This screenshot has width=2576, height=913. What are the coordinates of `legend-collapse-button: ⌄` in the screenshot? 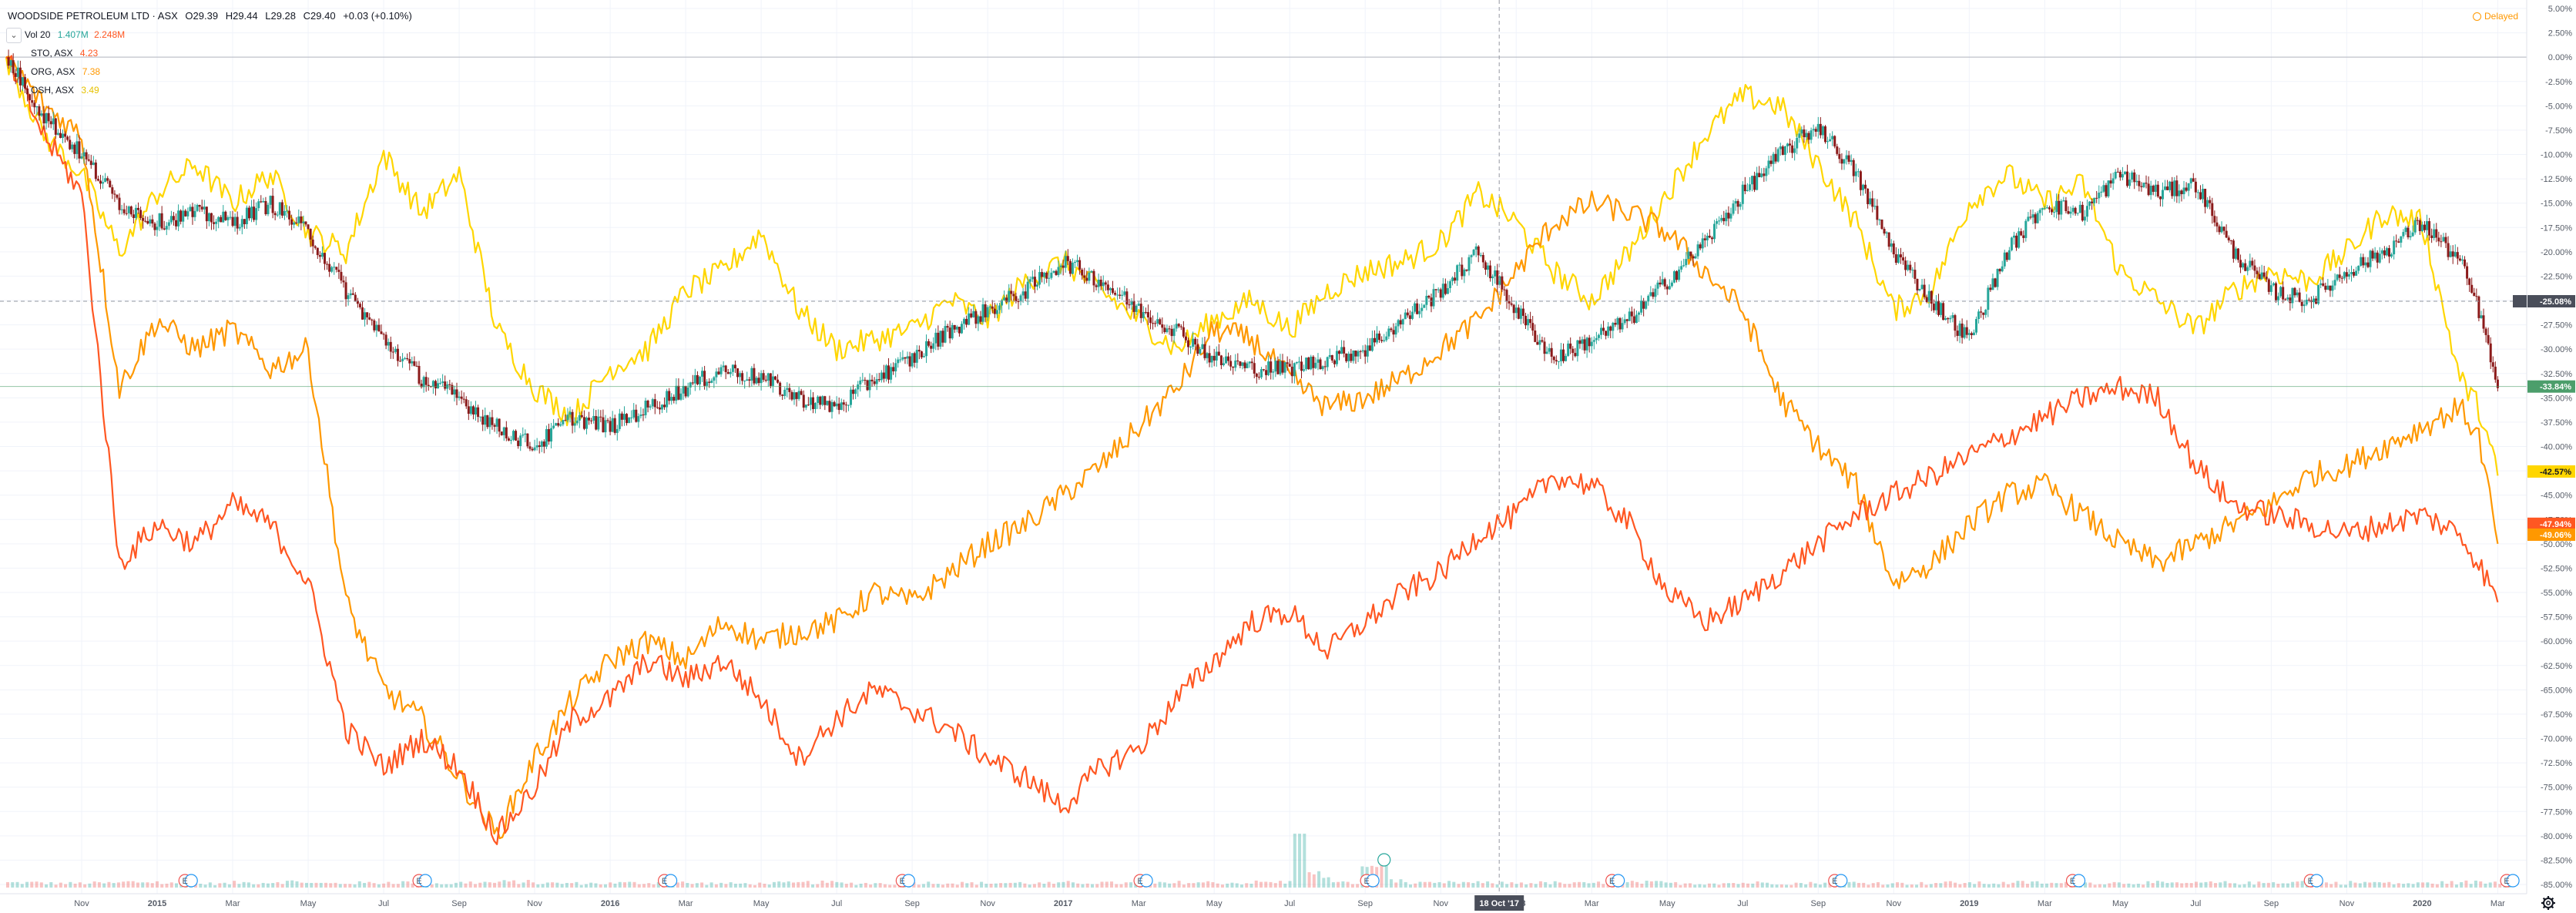 It's located at (14, 35).